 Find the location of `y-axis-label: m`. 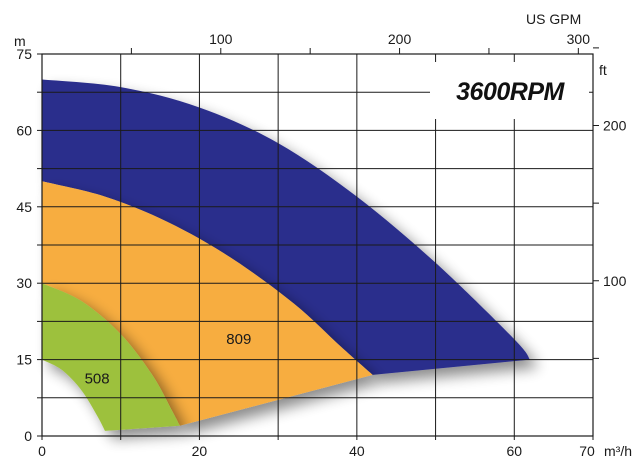

y-axis-label: m is located at coordinates (20, 41).